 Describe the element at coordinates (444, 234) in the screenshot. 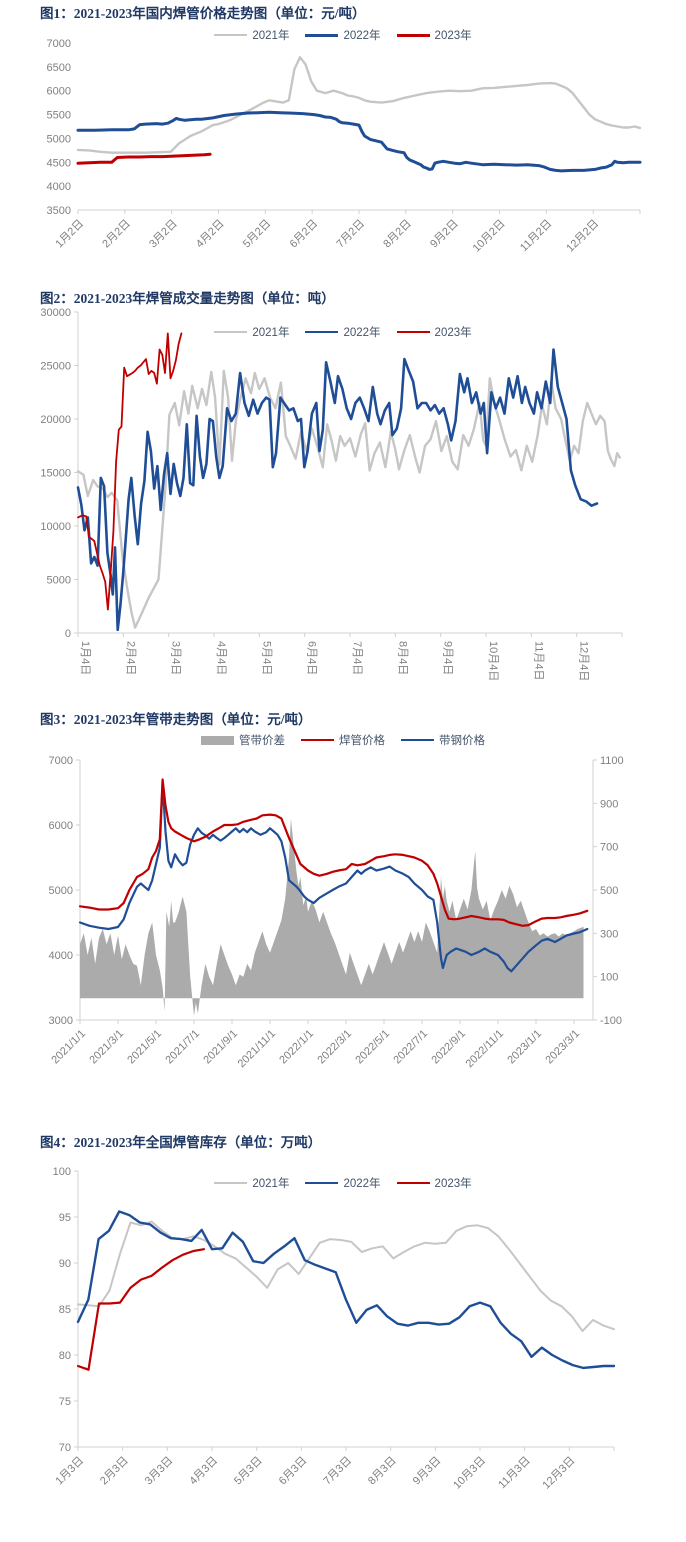

I see `x-tick-label: 9月2日` at that location.